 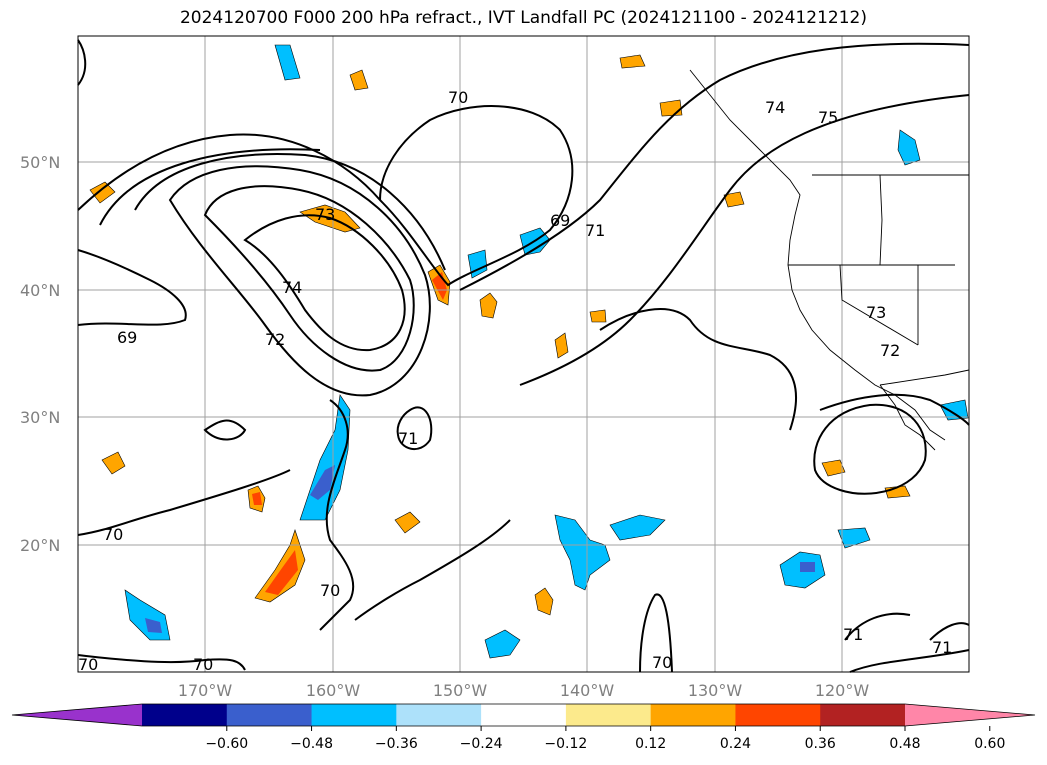 What do you see at coordinates (524, 690) in the screenshot?
I see `lon-labels: 170°W 160°W 150°W 140°W 130°W 120°W` at bounding box center [524, 690].